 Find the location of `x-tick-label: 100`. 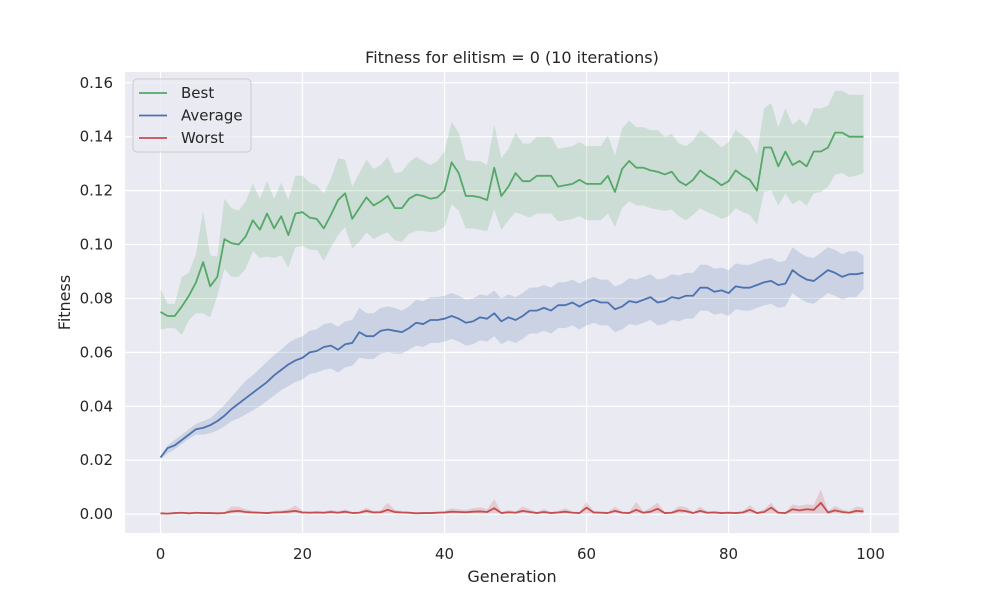

x-tick-label: 100 is located at coordinates (870, 554).